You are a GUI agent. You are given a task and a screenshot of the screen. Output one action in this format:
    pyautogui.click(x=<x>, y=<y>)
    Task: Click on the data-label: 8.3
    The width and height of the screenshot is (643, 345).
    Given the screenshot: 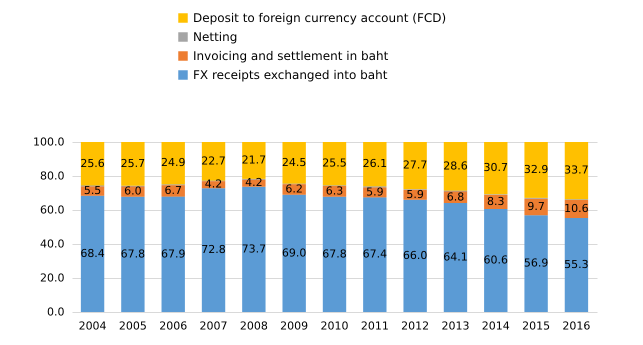 What is the action you would take?
    pyautogui.click(x=496, y=201)
    